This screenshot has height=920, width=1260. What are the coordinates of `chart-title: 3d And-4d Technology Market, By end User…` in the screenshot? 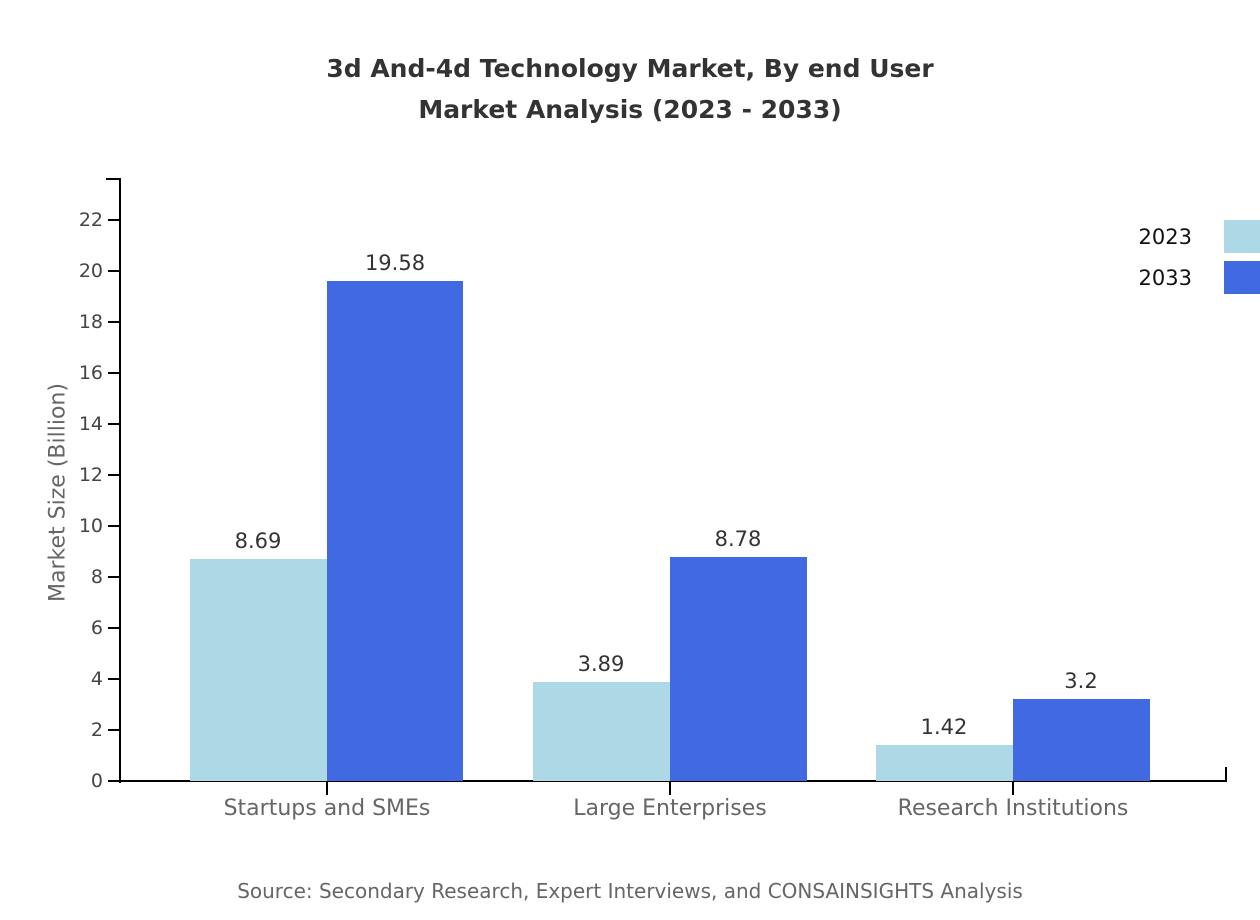 It's located at (630, 89).